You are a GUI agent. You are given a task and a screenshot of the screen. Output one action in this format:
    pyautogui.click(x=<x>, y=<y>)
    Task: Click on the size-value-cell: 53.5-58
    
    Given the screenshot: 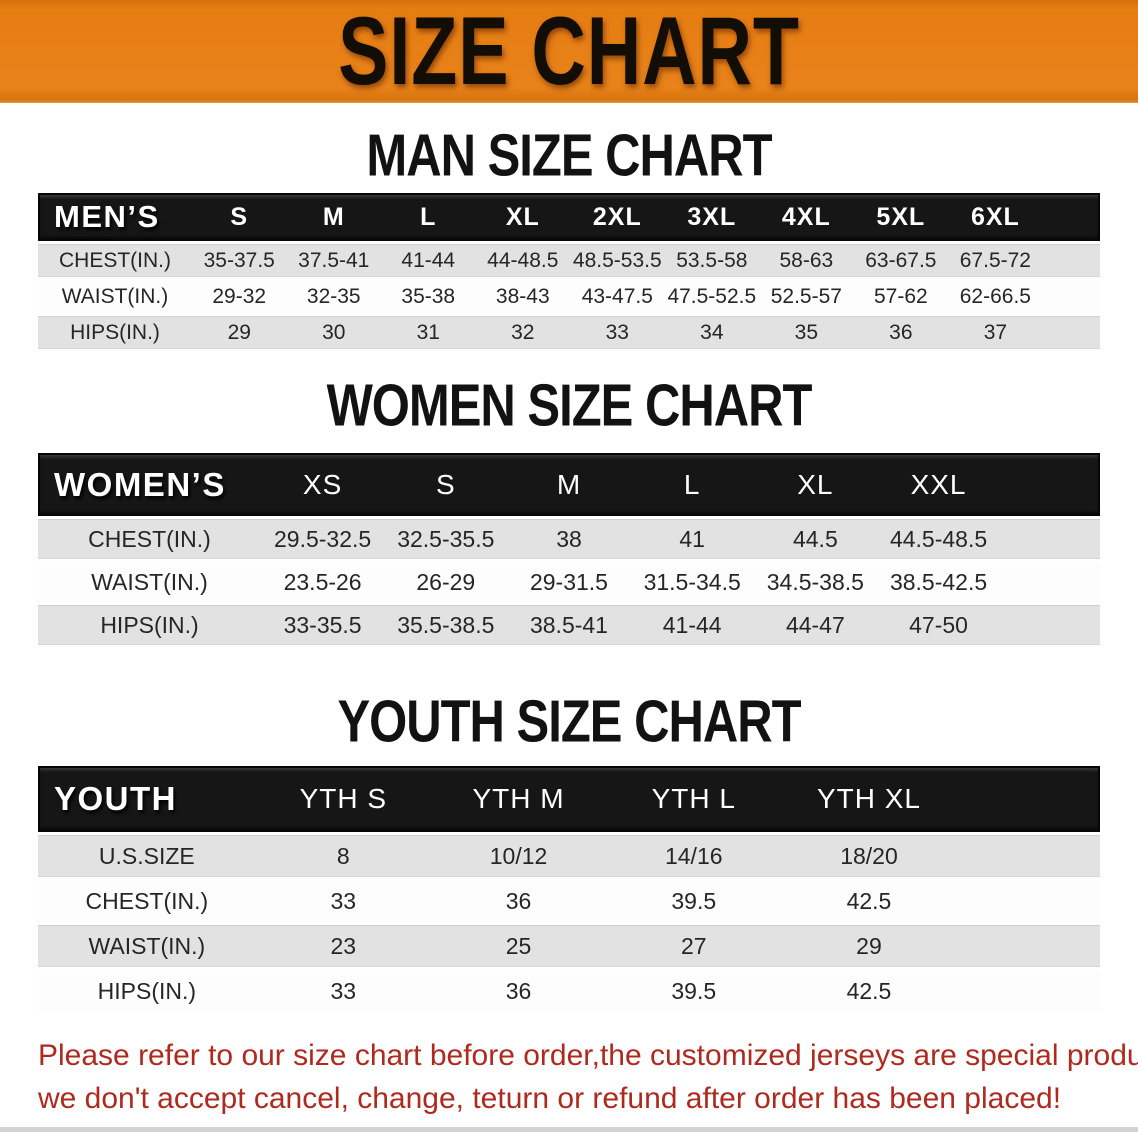 What is the action you would take?
    pyautogui.click(x=712, y=260)
    